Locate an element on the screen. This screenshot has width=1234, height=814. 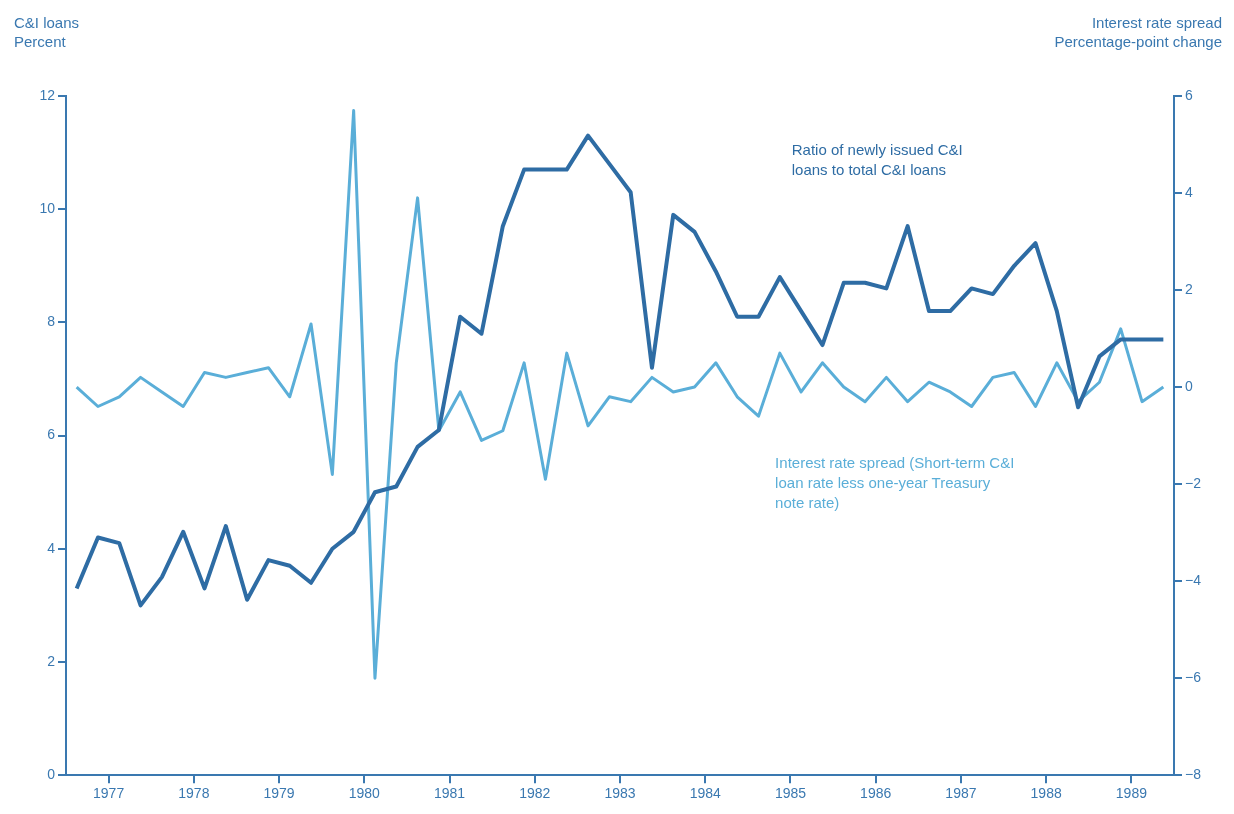
y2-axis-title: Interest rate spread Percentage-point change is located at coordinates (1138, 31).